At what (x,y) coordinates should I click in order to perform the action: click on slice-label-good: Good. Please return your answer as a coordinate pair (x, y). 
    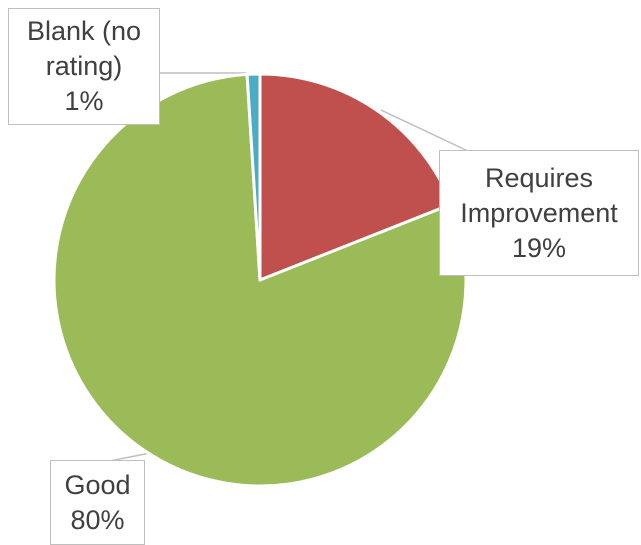
    Looking at the image, I should click on (97, 484).